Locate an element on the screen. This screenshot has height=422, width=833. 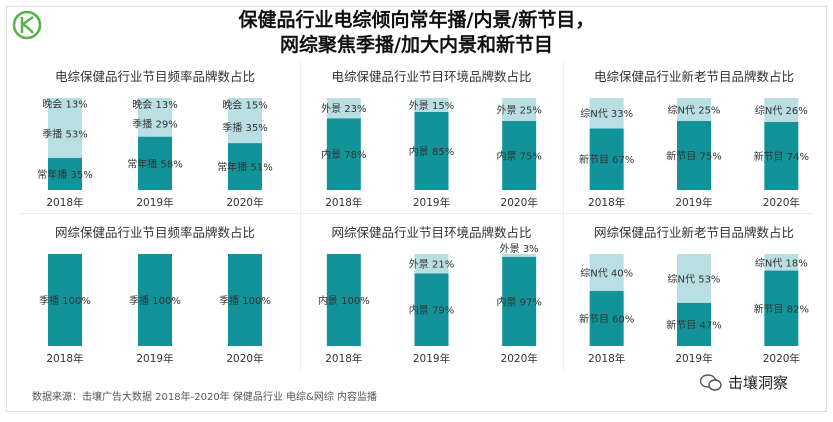
data-label: 新节目 82% is located at coordinates (781, 308).